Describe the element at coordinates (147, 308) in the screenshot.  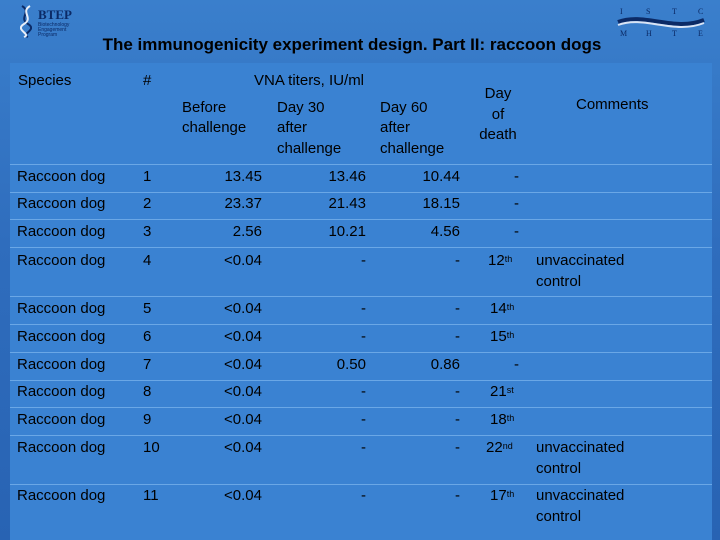
I see `cell-number: 5` at that location.